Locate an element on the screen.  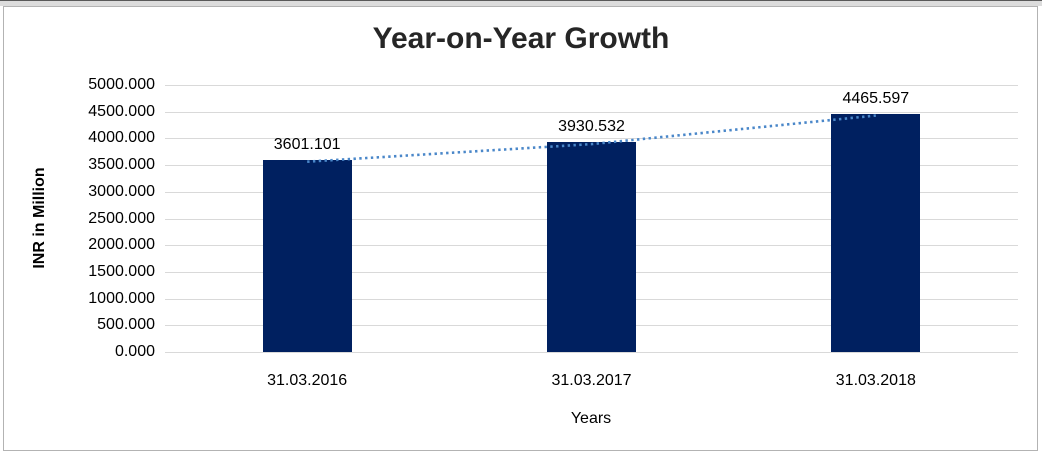
window-top-edge is located at coordinates (521, 3).